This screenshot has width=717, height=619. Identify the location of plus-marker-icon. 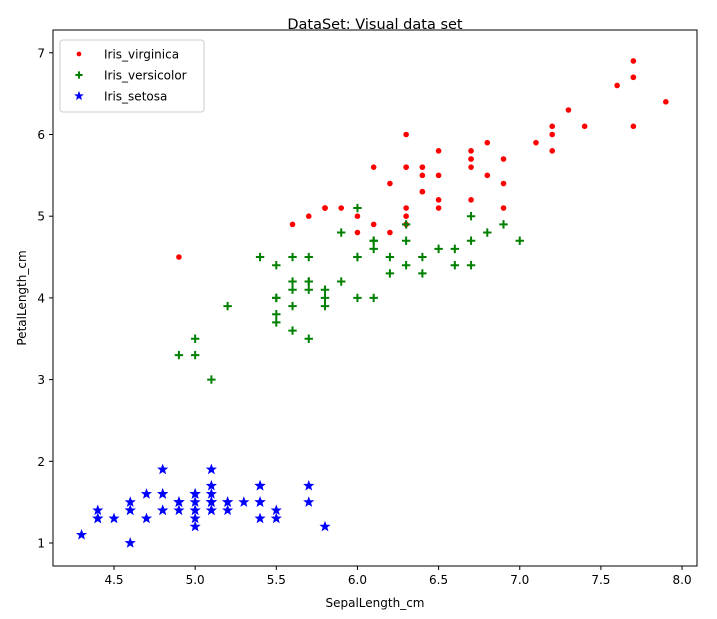
(79, 75).